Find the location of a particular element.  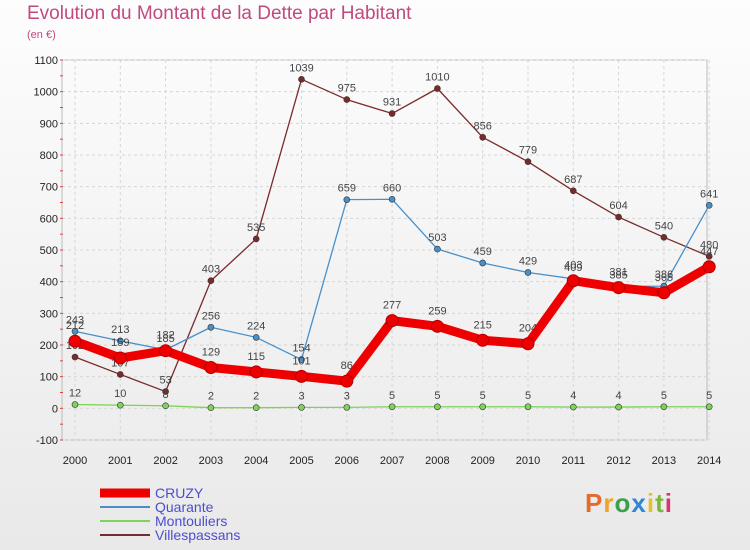

y-tick-label: 1000 is located at coordinates (46, 93).